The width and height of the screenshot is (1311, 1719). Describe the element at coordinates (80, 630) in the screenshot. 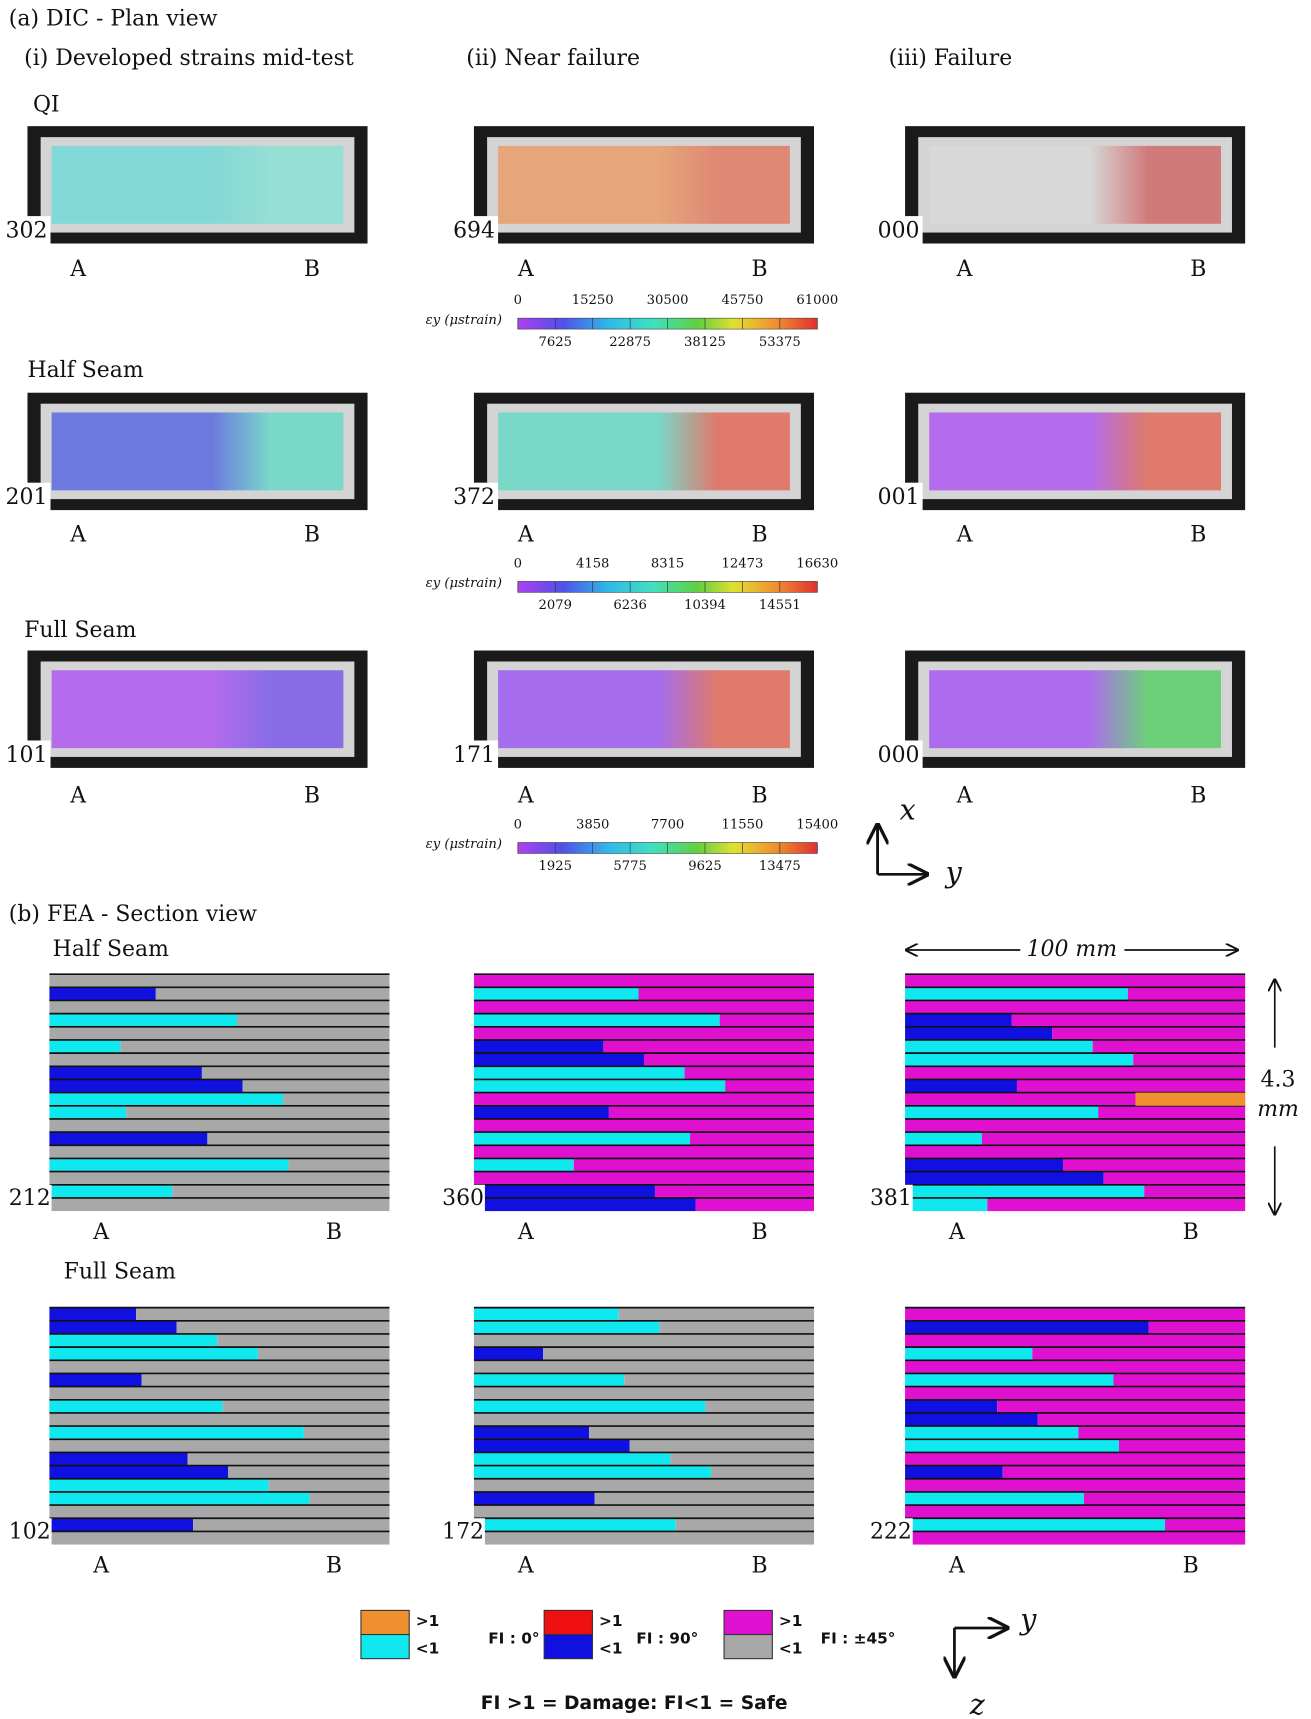

I see `row-label: Full Seam` at that location.